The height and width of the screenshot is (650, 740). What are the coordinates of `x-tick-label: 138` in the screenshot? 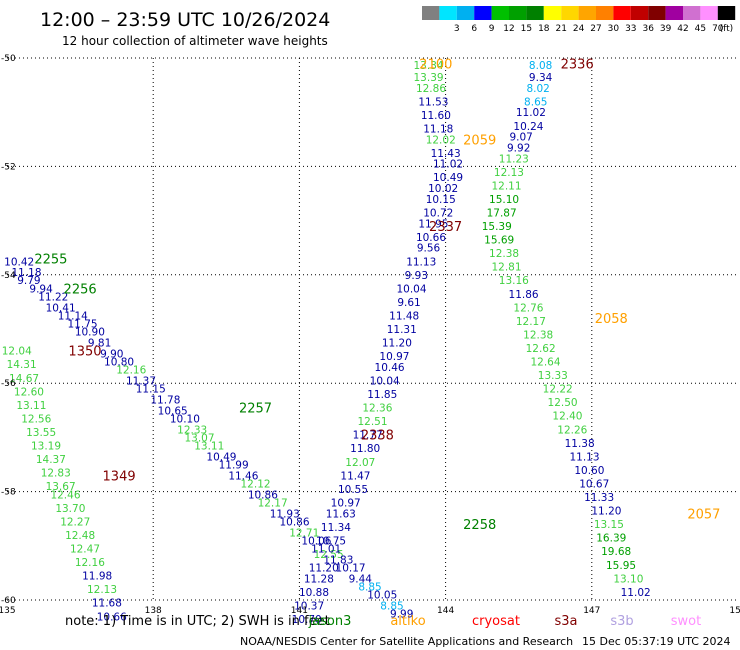 It's located at (153, 611).